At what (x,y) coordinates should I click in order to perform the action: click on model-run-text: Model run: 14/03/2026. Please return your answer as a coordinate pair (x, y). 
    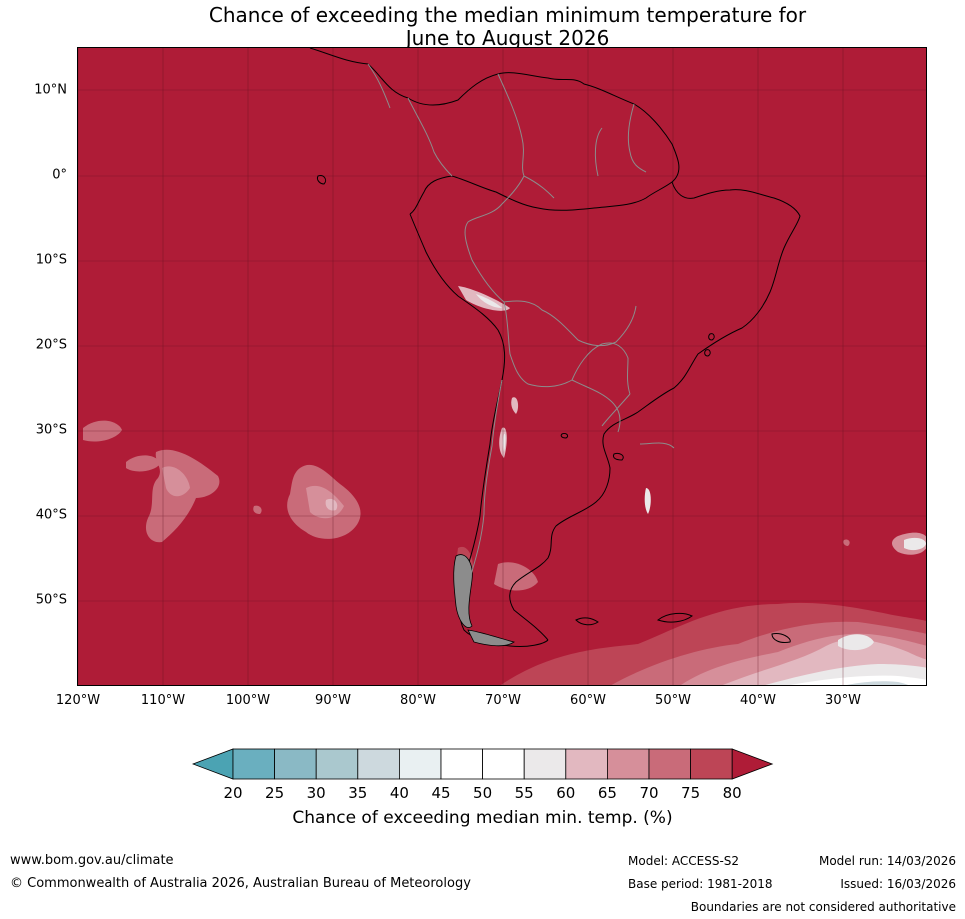
    Looking at the image, I should click on (887, 861).